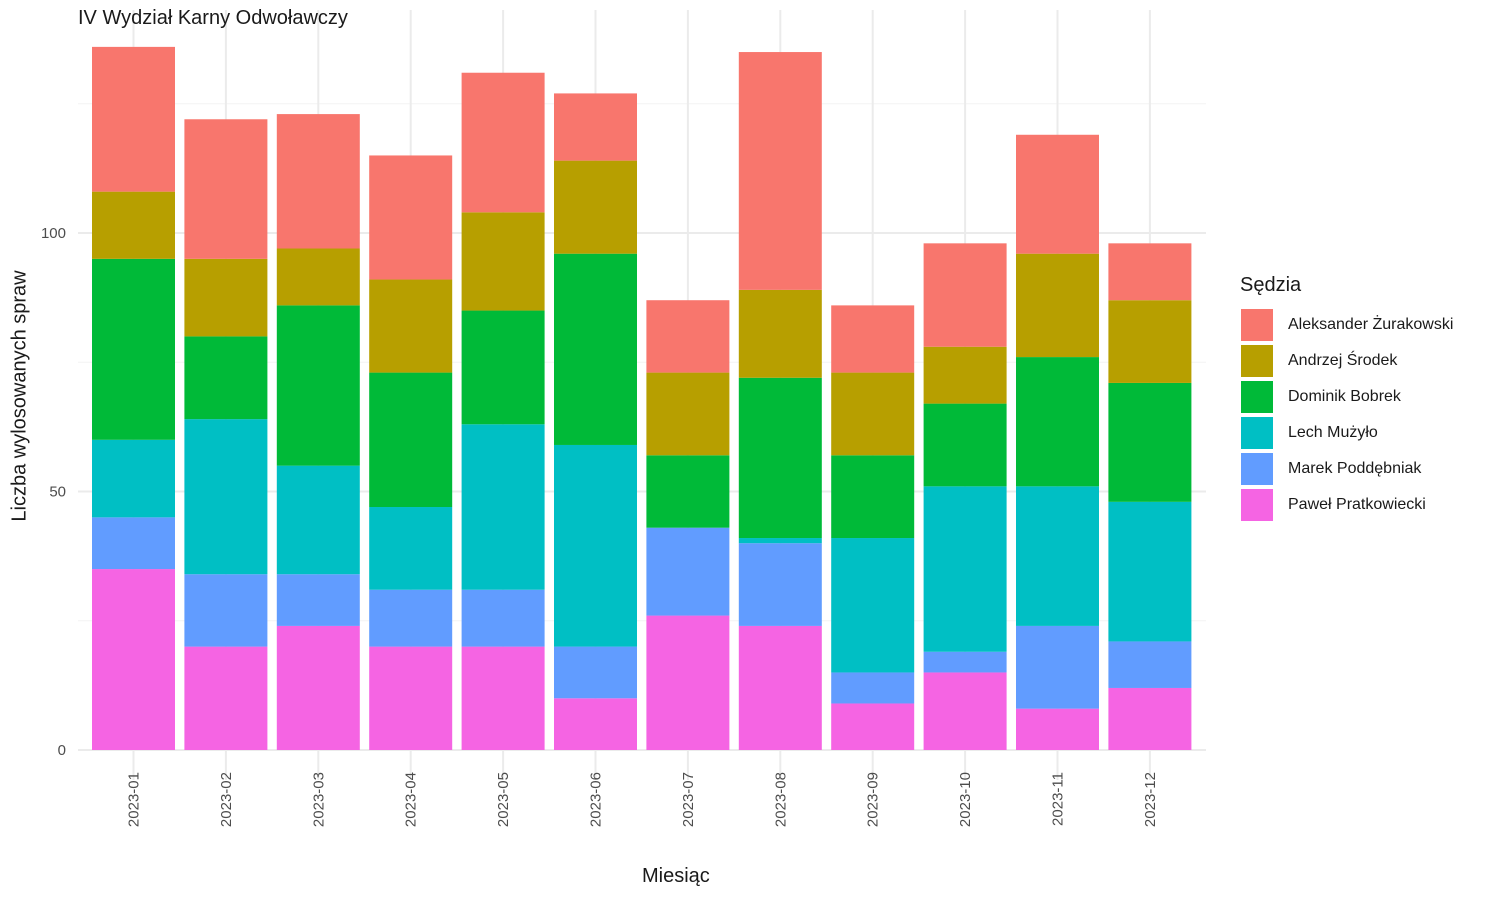 The image size is (1500, 900). Describe the element at coordinates (965, 799) in the screenshot. I see `x-tick-label: 2023-10` at that location.